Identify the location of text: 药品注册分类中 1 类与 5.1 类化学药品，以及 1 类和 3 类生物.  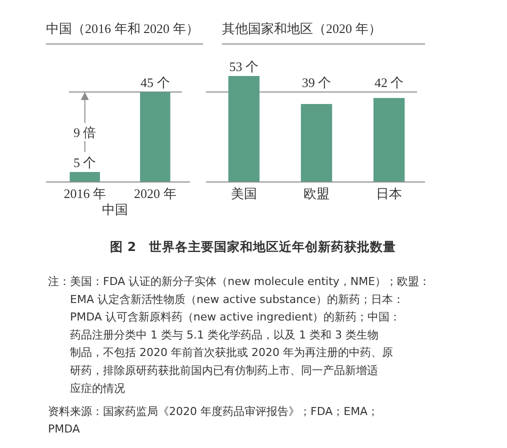
(224, 335).